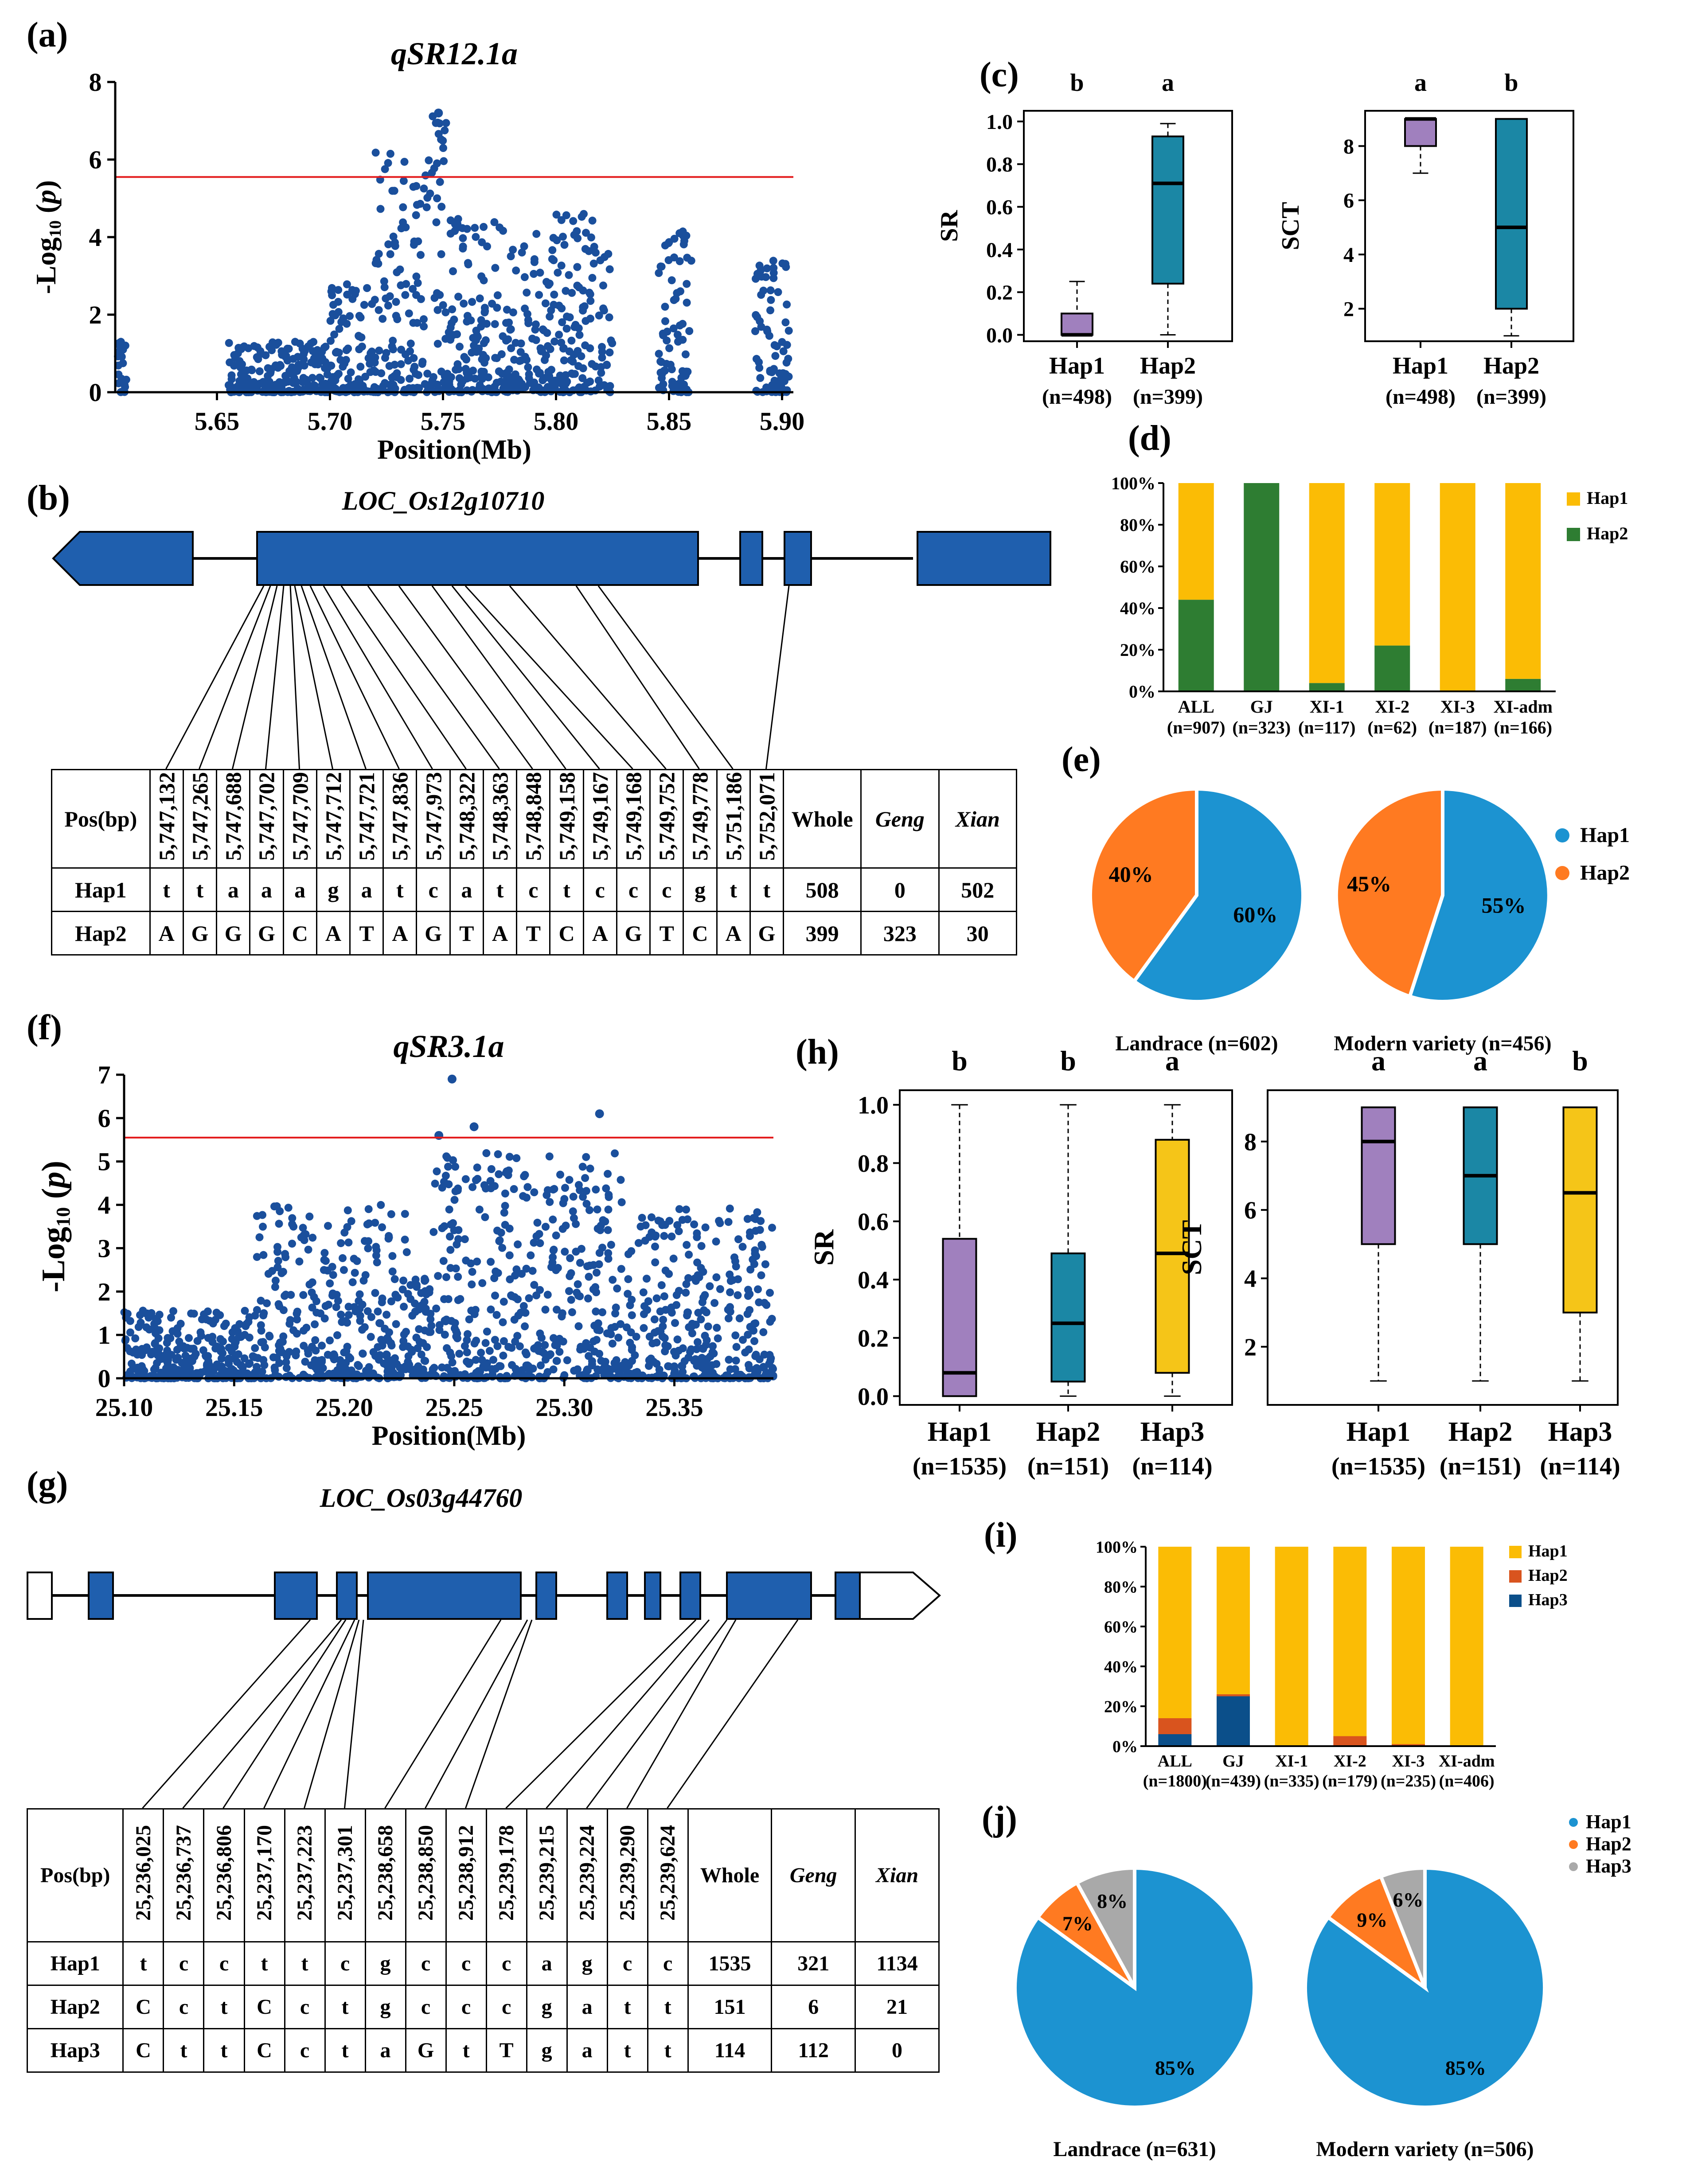 Image resolution: width=1686 pixels, height=2184 pixels. I want to click on category-label: ALL, so click(1196, 707).